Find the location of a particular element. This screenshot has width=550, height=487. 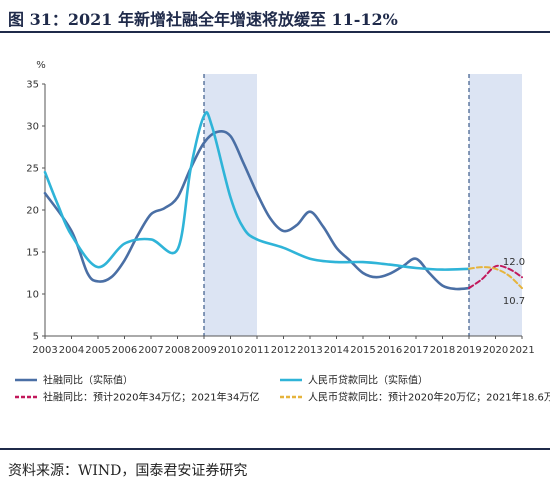

x-tick-label: 2005 is located at coordinates (97, 350).